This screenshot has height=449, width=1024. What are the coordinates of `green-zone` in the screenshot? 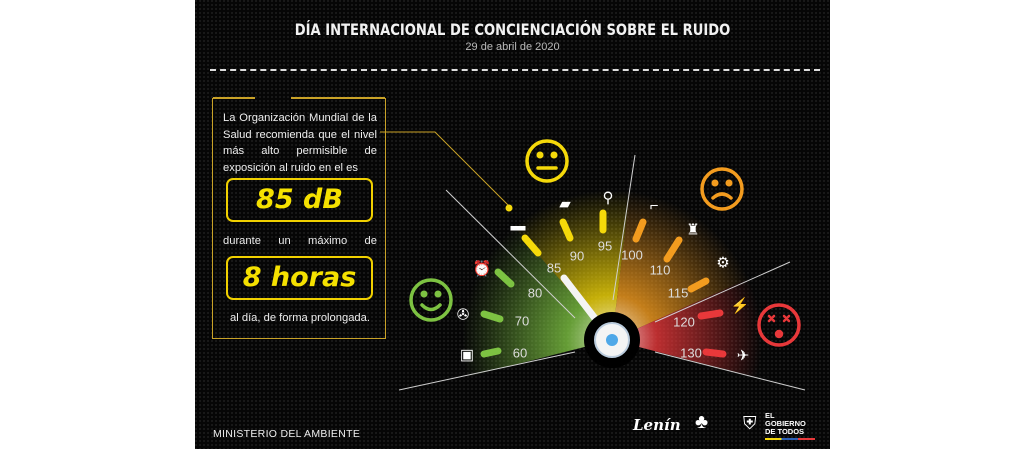 It's located at (513, 280).